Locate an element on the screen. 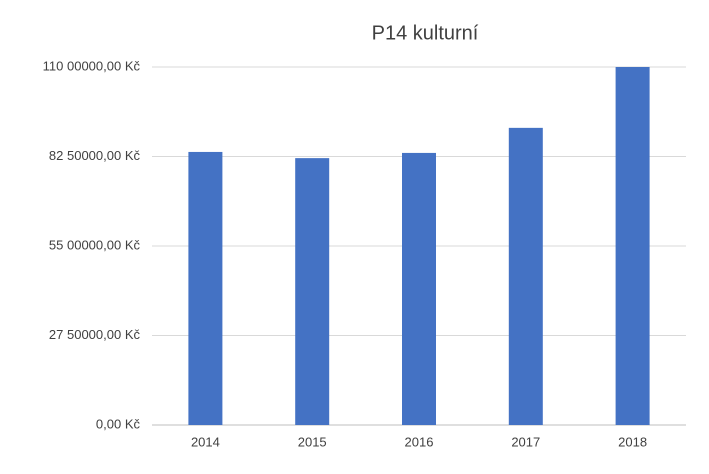 Image resolution: width=709 pixels, height=474 pixels. y-tick-label: 0,00 Kč is located at coordinates (118, 423).